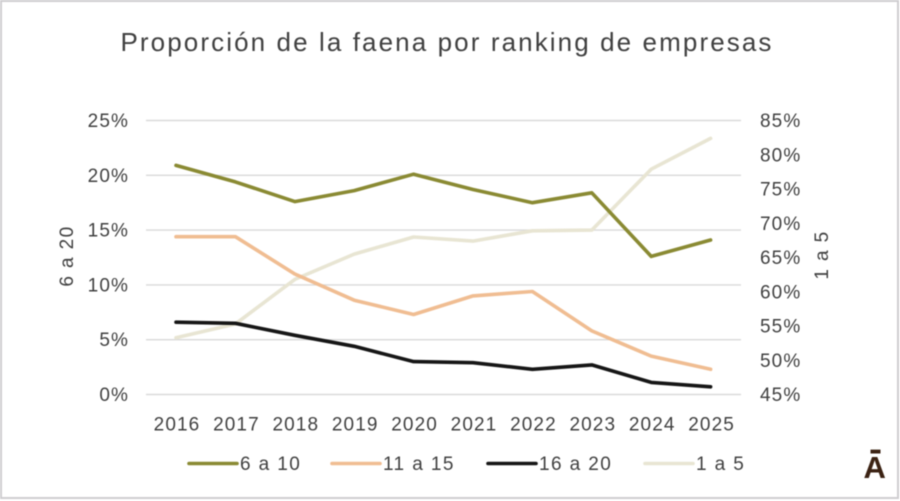 This screenshot has height=501, width=900. What do you see at coordinates (270, 464) in the screenshot?
I see `svg-text: 6 a 10` at bounding box center [270, 464].